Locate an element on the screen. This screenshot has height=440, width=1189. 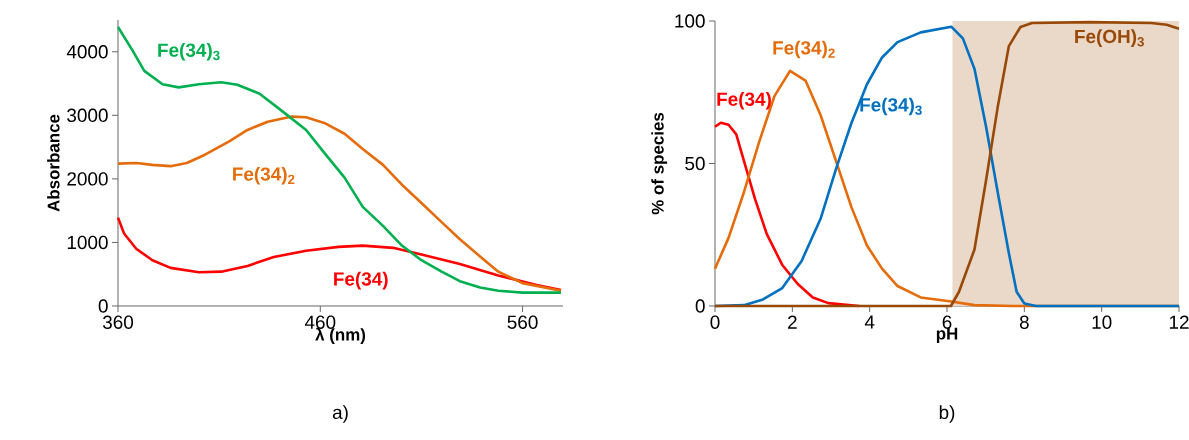
x-tick-label: 560 is located at coordinates (522, 322).